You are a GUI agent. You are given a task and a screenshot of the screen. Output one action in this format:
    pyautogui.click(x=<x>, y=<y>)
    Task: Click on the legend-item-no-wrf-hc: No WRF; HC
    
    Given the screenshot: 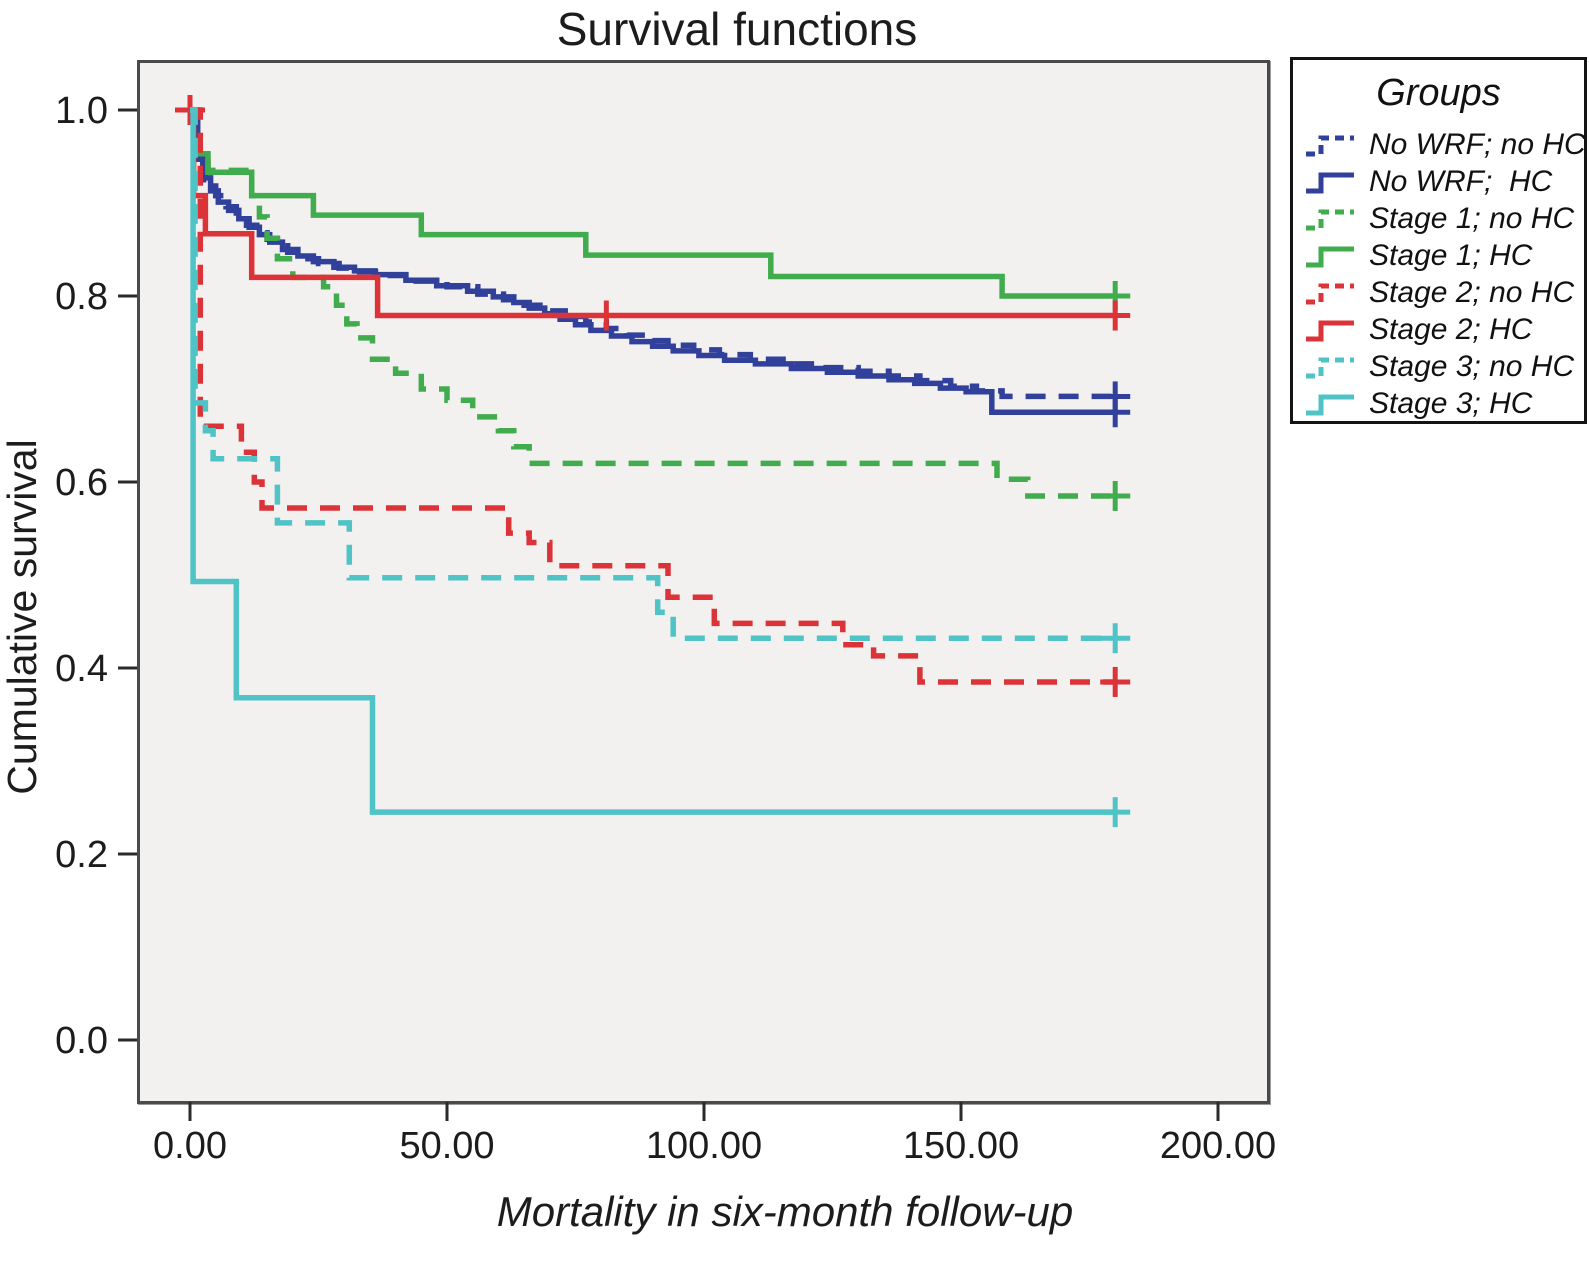 What is the action you would take?
    pyautogui.click(x=1441, y=181)
    